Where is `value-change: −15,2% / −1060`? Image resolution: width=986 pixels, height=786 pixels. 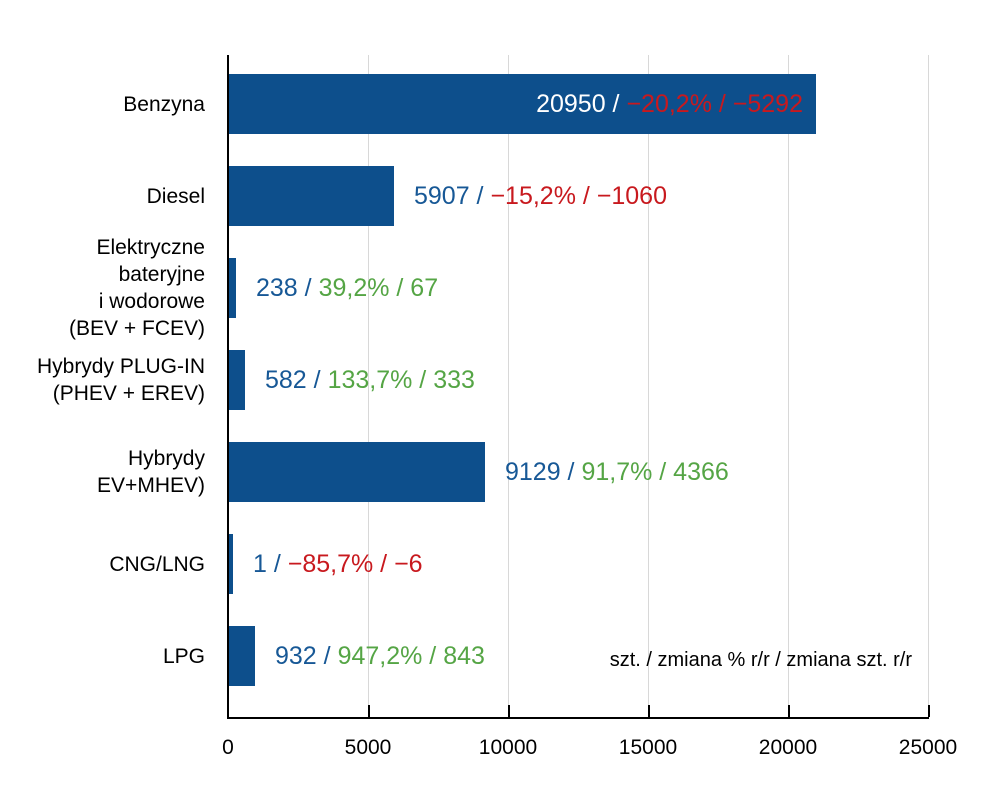 value-change: −15,2% / −1060 is located at coordinates (578, 196).